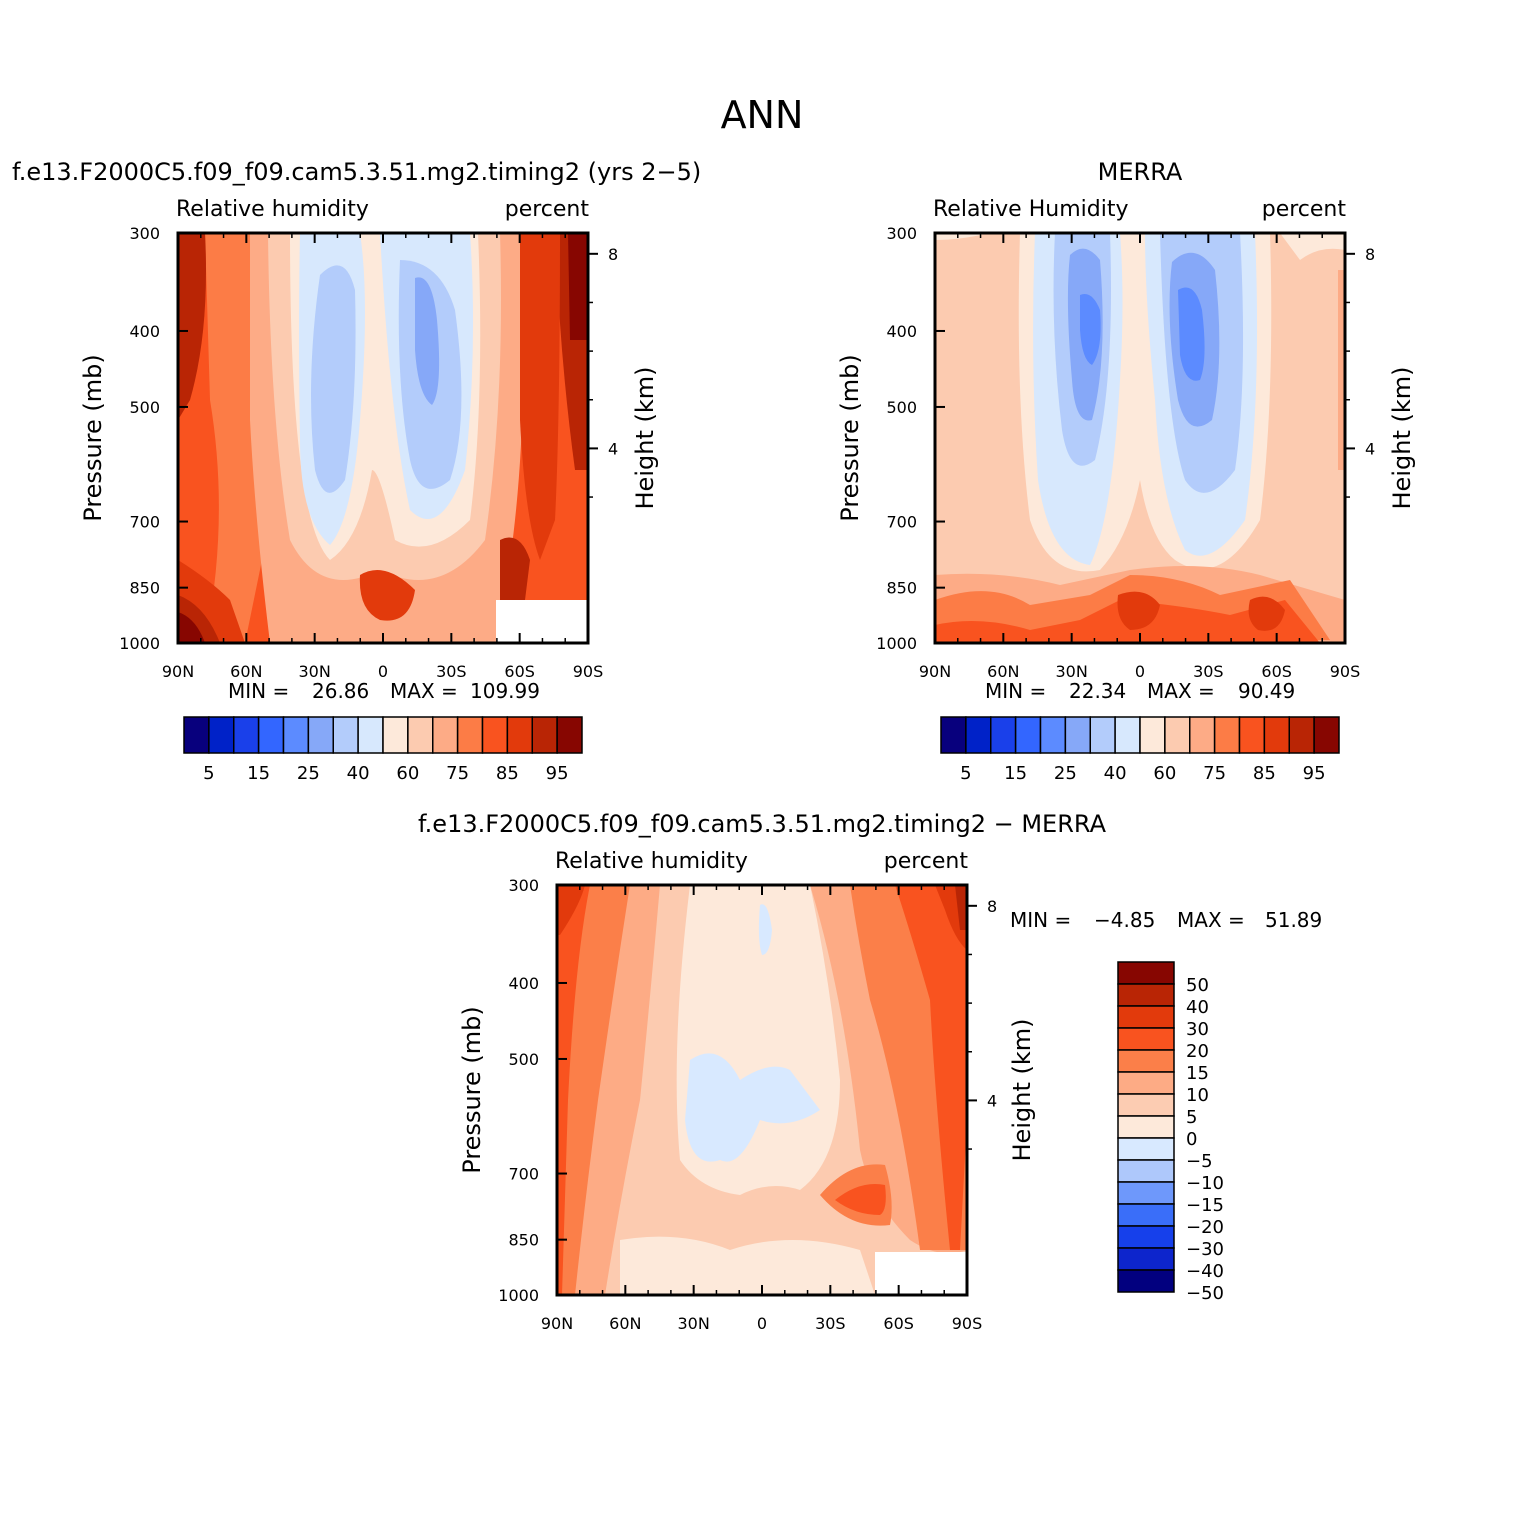  I want to click on colorbar-label: 50, so click(1197, 985).